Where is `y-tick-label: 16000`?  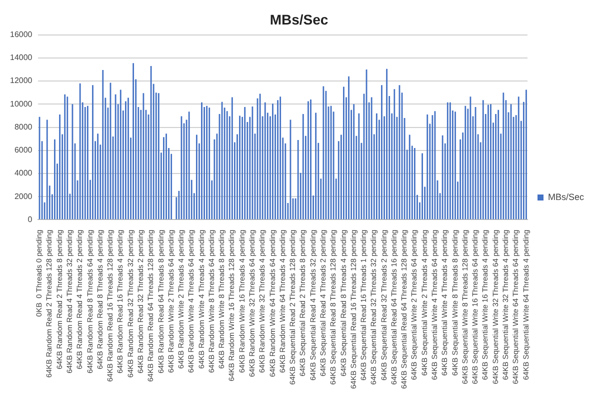 y-tick-label: 16000 is located at coordinates (21, 35).